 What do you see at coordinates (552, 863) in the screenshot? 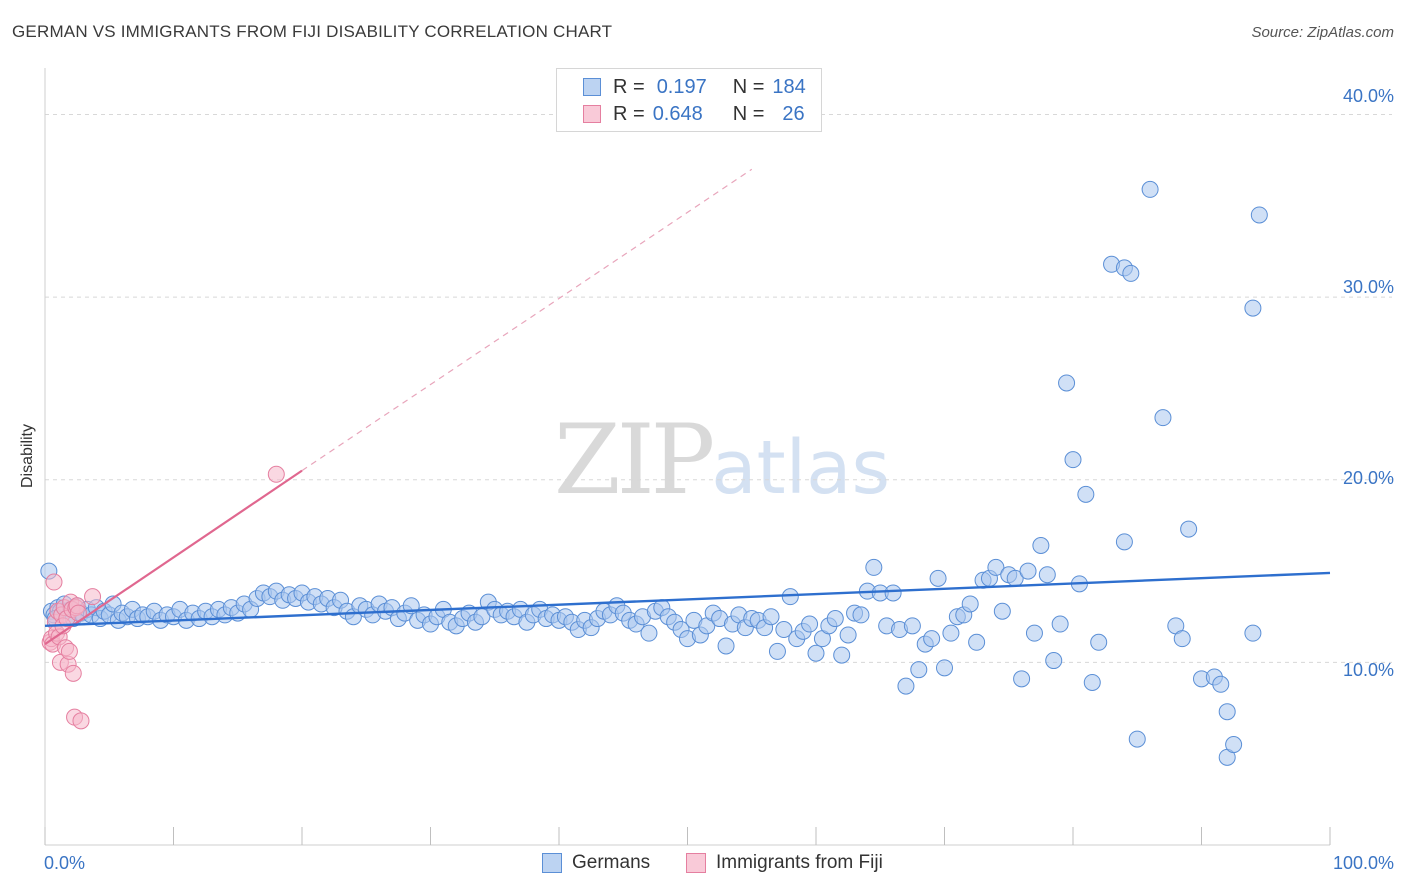
I see `germans-legend-swatch` at bounding box center [552, 863].